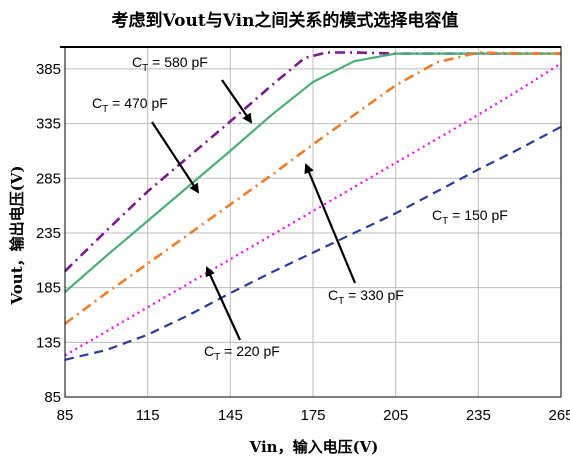 This screenshot has height=462, width=570. Describe the element at coordinates (48, 342) in the screenshot. I see `y-tick-label: 135` at that location.